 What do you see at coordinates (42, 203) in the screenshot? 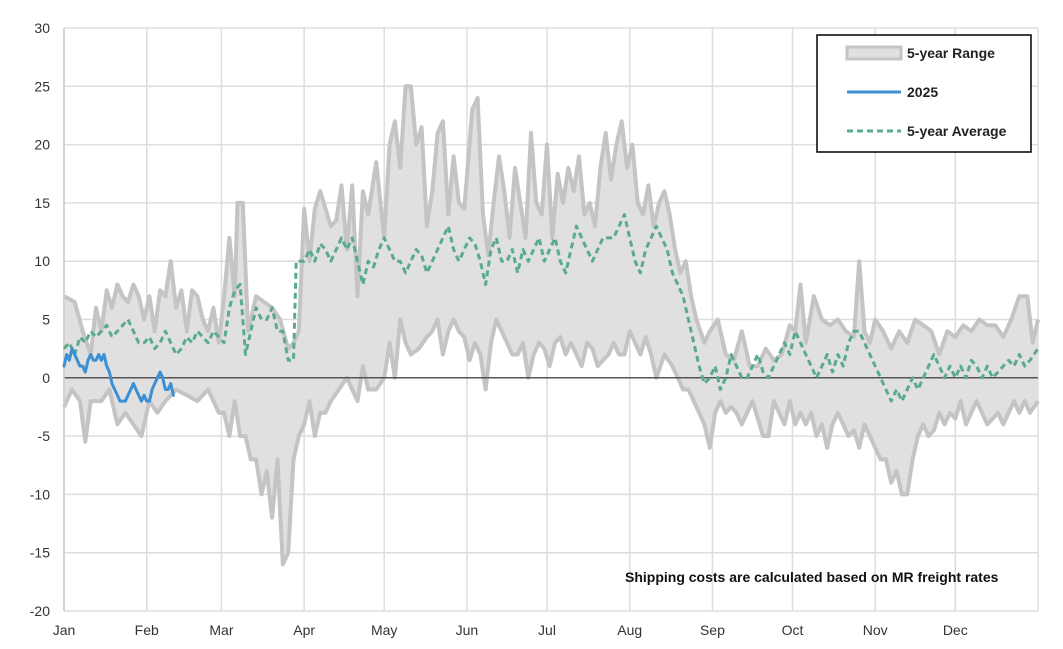
I see `y-tick-label: 15` at bounding box center [42, 203].